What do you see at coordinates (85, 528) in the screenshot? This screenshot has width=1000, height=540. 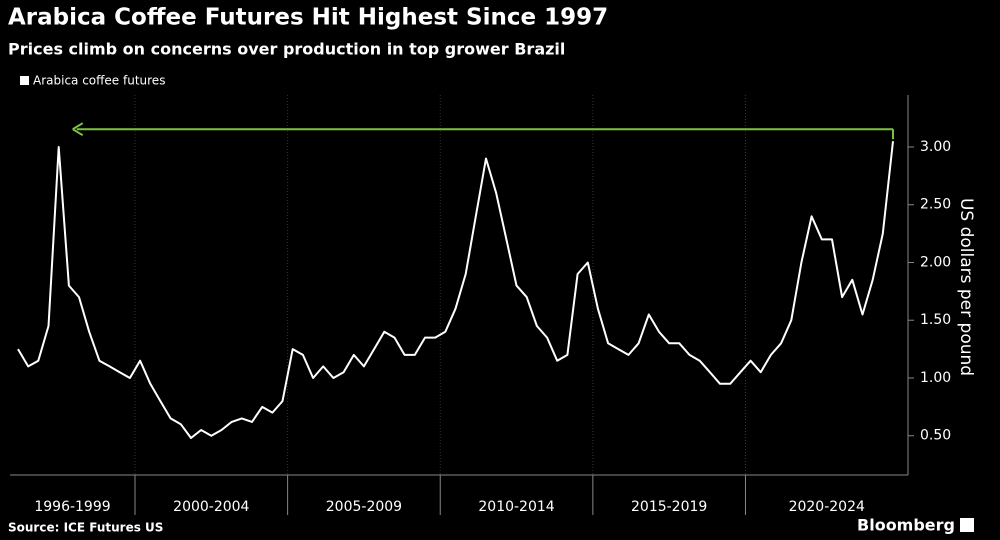 I see `source: Source: ICE Futures US` at bounding box center [85, 528].